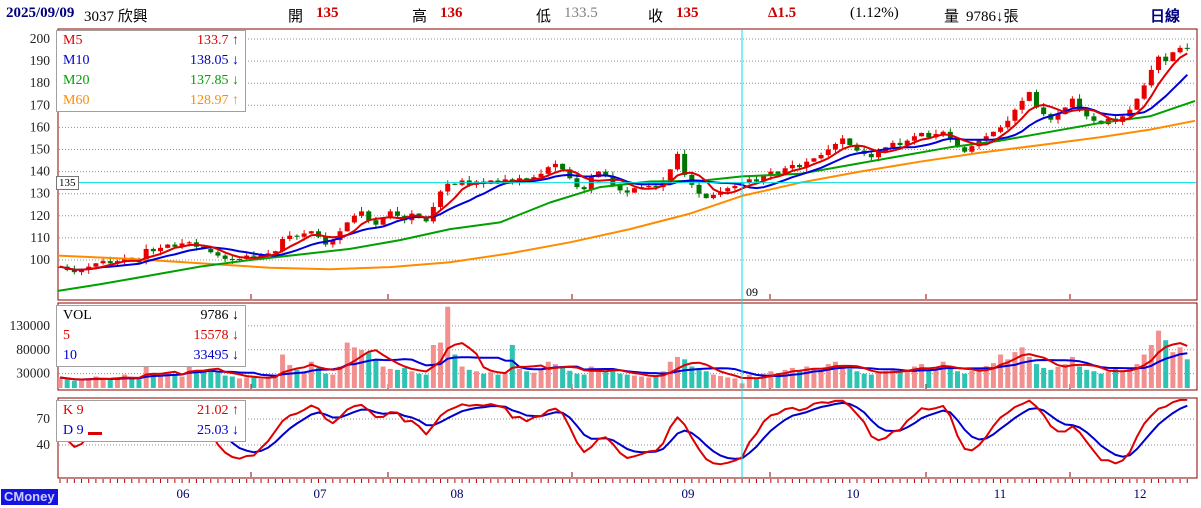 This screenshot has height=508, width=1201. What do you see at coordinates (321, 493) in the screenshot?
I see `x-axis-month-label: 07` at bounding box center [321, 493].